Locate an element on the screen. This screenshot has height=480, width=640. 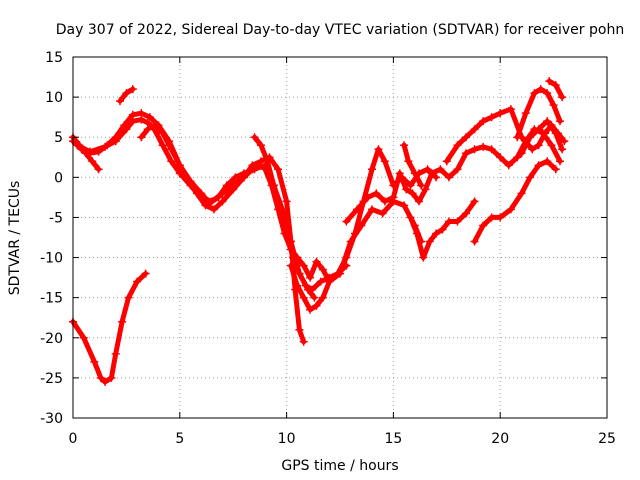
x-axis-title: GPS time / hours is located at coordinates (339, 466).